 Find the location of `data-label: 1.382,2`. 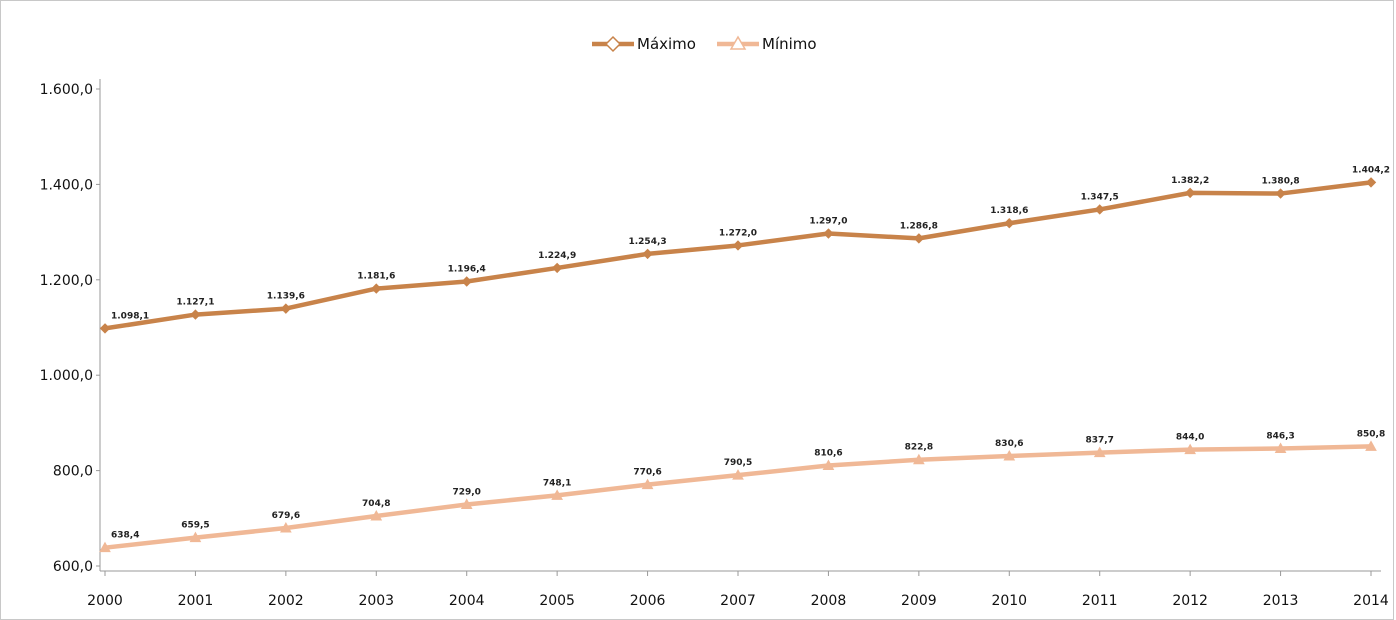

data-label: 1.382,2 is located at coordinates (1190, 181).